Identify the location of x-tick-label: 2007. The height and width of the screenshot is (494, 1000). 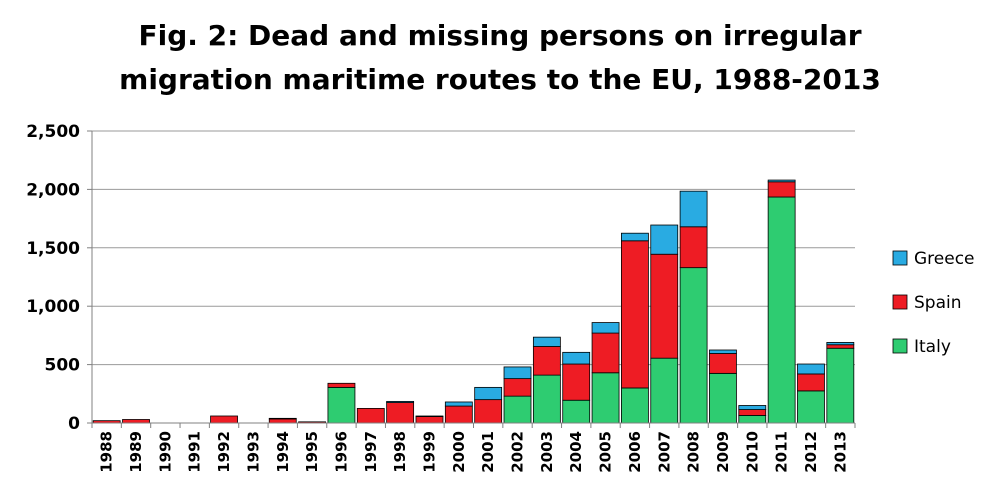
(664, 452).